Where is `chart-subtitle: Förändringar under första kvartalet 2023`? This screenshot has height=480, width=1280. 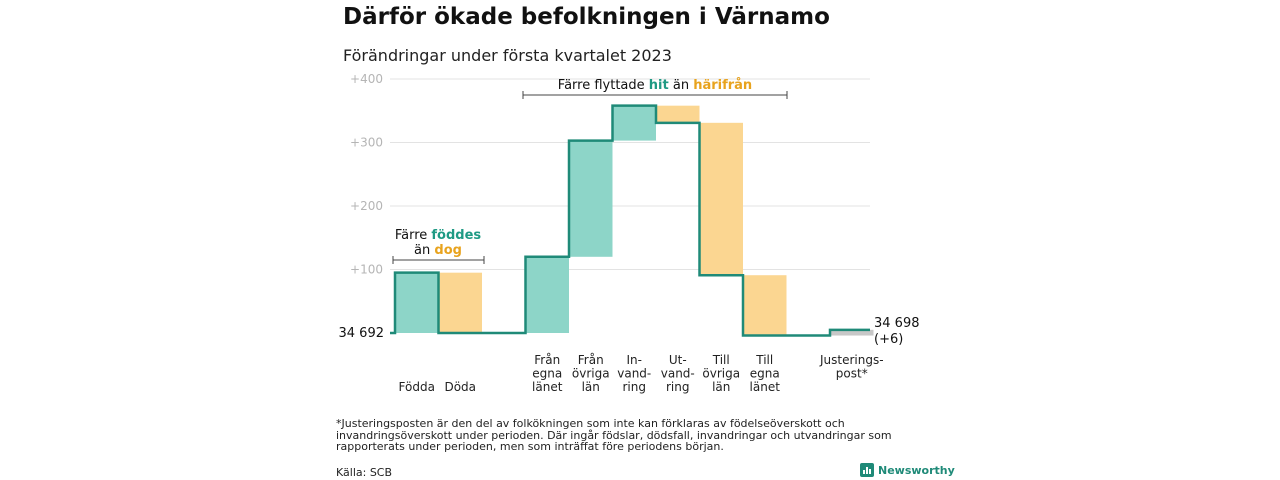
chart-subtitle: Förändringar under första kvartalet 2023 is located at coordinates (507, 55).